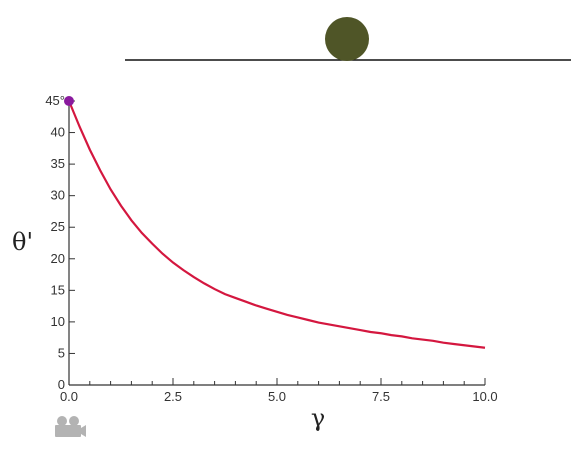  What do you see at coordinates (318, 418) in the screenshot?
I see `x-axis-title: γ` at bounding box center [318, 418].